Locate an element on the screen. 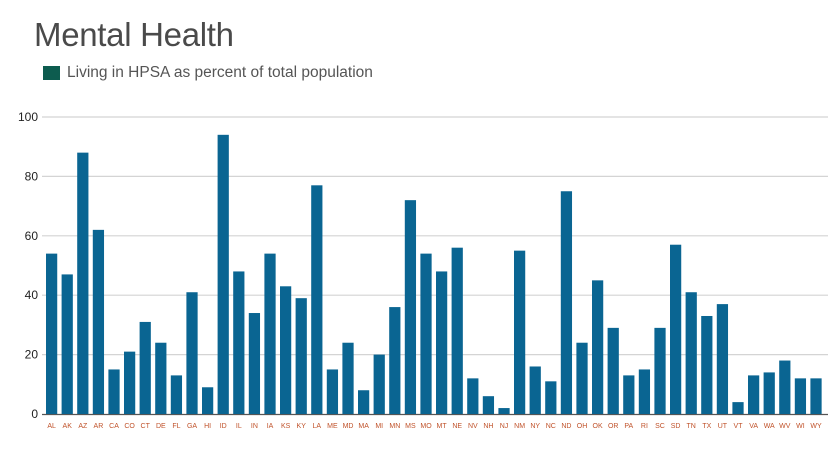 The width and height of the screenshot is (840, 457). x-tick-label: MS is located at coordinates (410, 426).